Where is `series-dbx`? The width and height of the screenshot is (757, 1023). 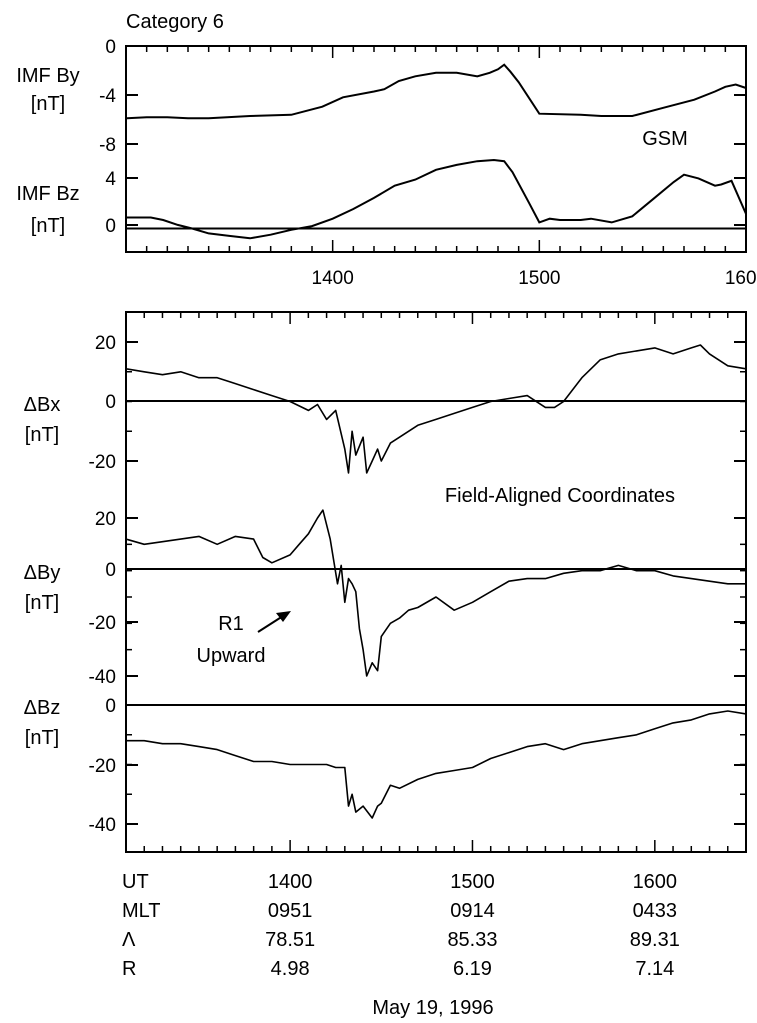
series-dbx is located at coordinates (436, 409).